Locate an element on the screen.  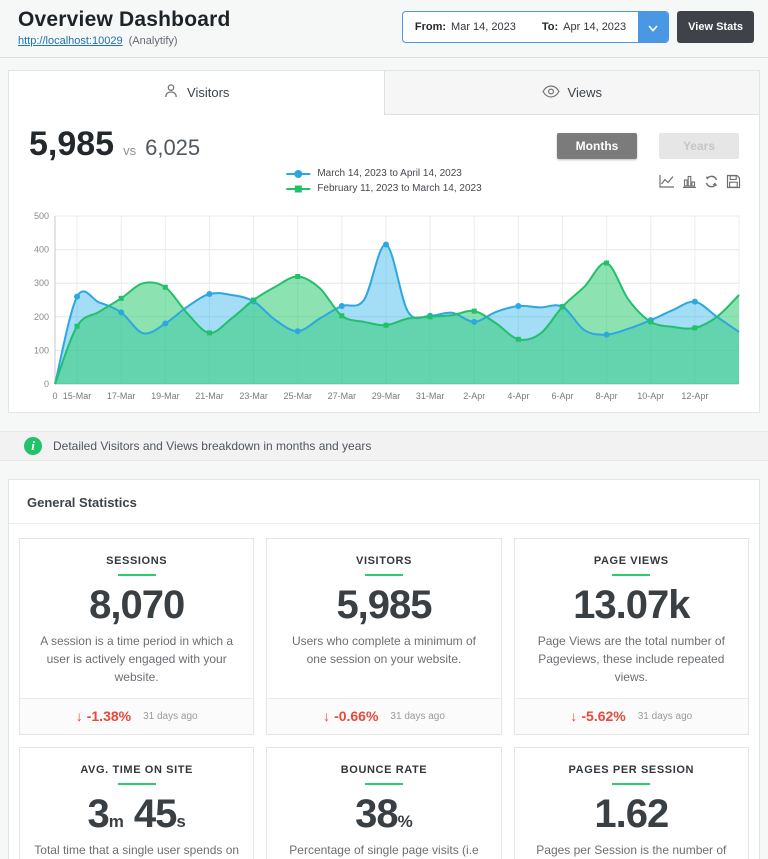
date-to-value: Apr 14, 2023 is located at coordinates (595, 27).